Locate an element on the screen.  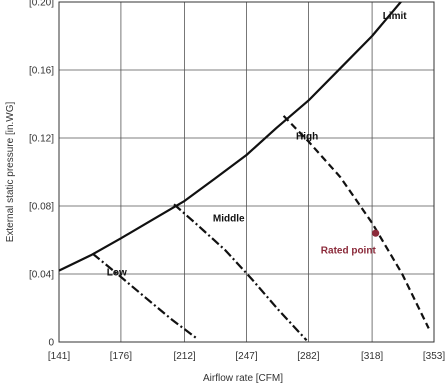
x-tick-label: [176] is located at coordinates (121, 356).